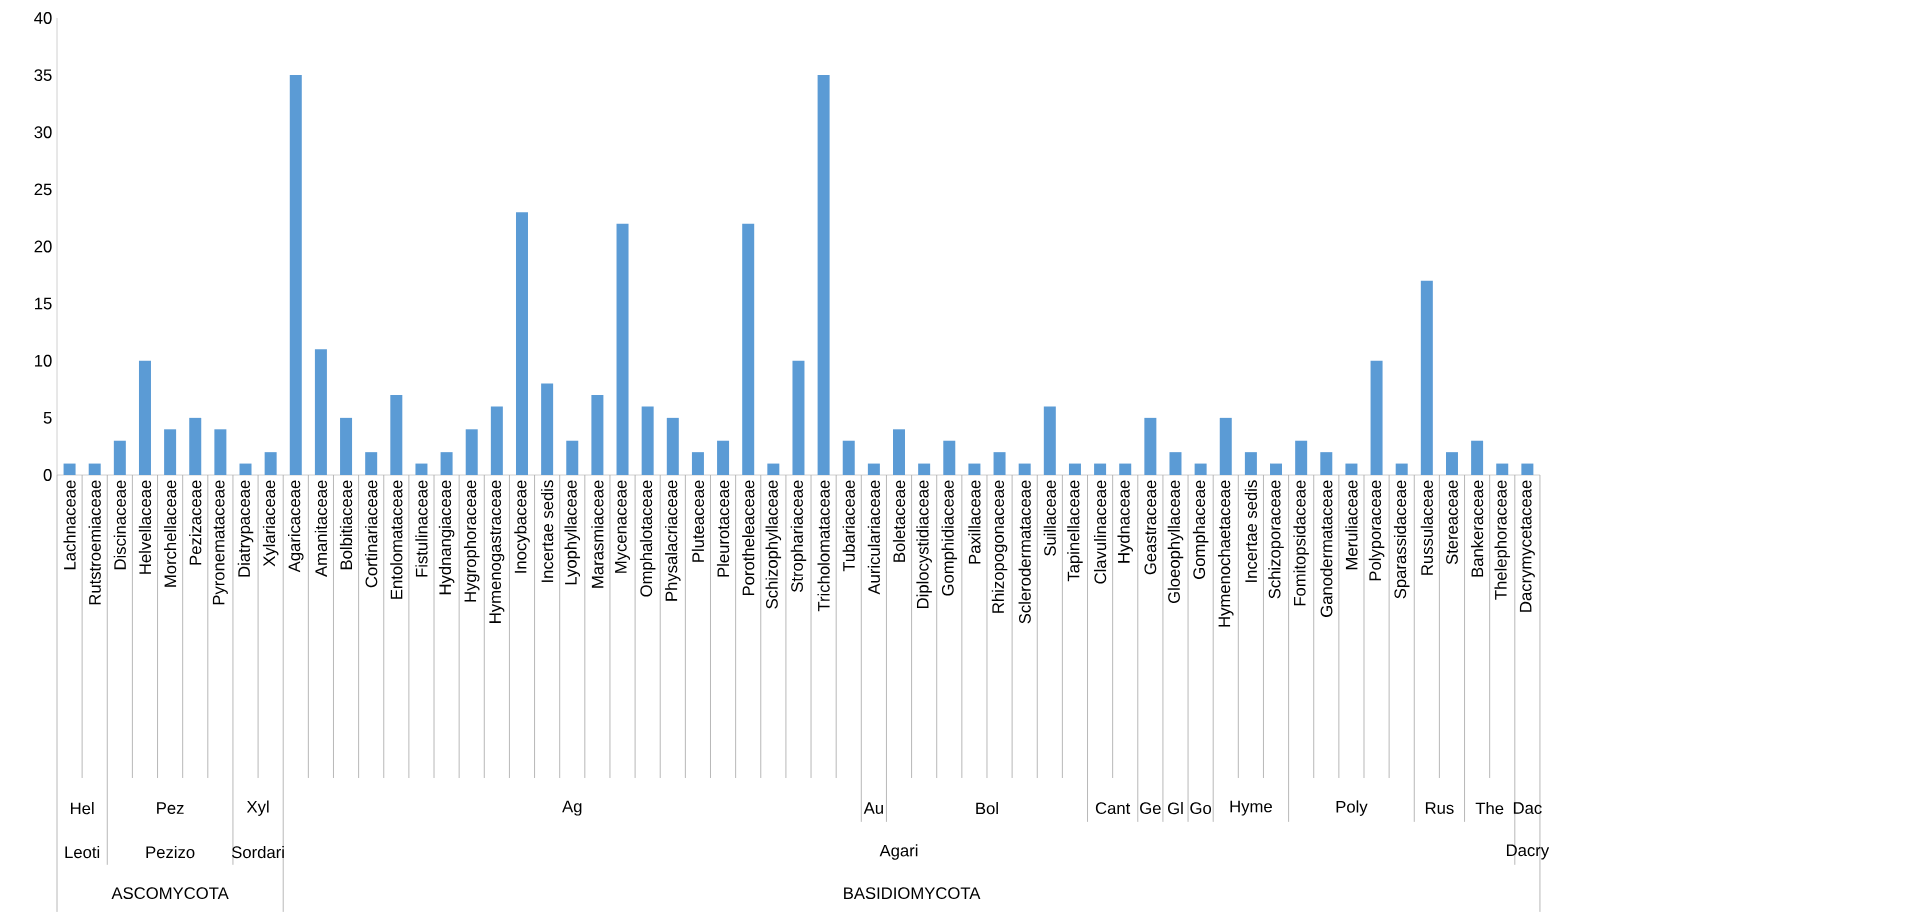  Describe the element at coordinates (1477, 528) in the screenshot. I see `x-tick-label: Bankeraceae` at that location.